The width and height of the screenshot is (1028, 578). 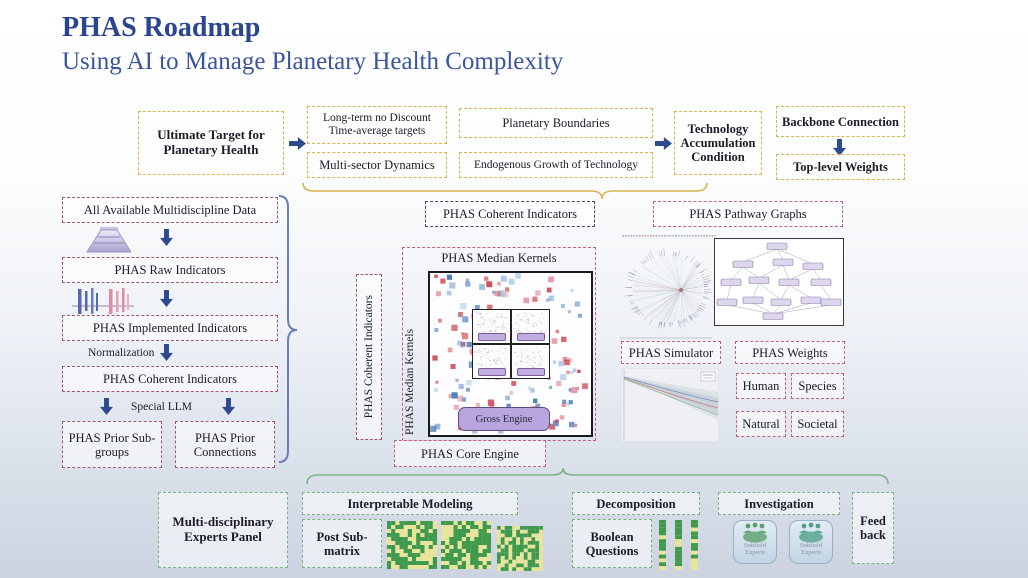 What do you see at coordinates (718, 143) in the screenshot?
I see `box-tech-accumulation: Technology Accumulation Condition` at bounding box center [718, 143].